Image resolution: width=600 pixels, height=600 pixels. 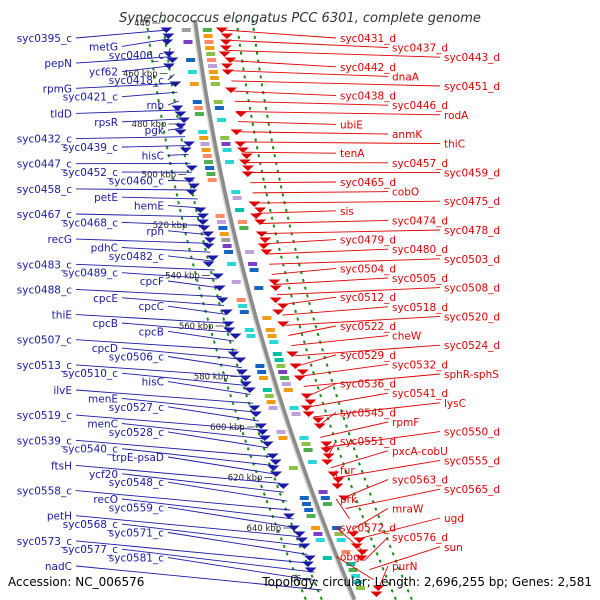 I want to click on minus-strand-gene-label: syc0573_c, so click(x=44, y=542).